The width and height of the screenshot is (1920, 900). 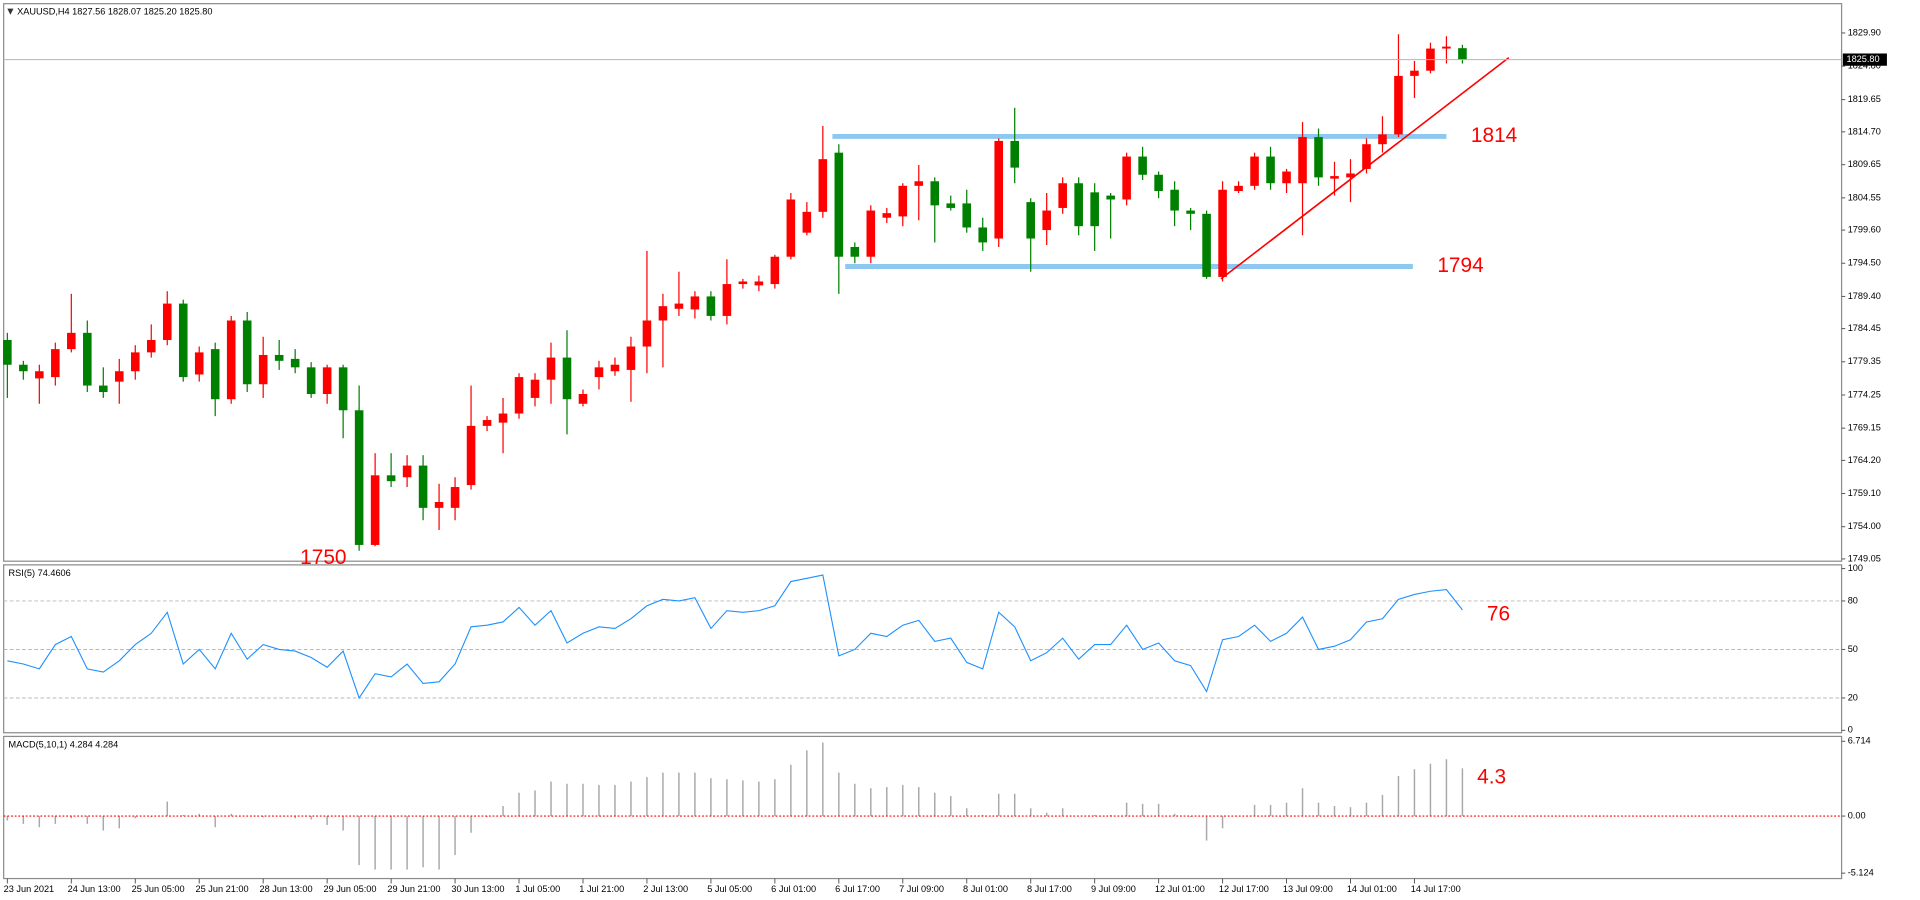 I want to click on x-tick-label: 2 Jul 13:00, so click(x=665, y=889).